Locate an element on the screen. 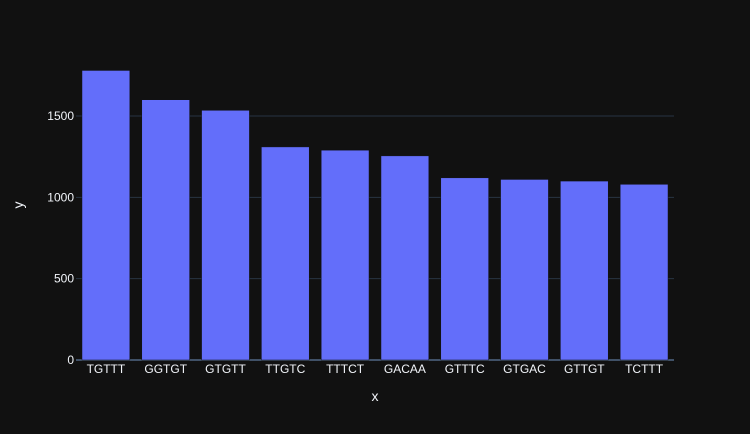  x-tick-label: GTGTT is located at coordinates (225, 369).